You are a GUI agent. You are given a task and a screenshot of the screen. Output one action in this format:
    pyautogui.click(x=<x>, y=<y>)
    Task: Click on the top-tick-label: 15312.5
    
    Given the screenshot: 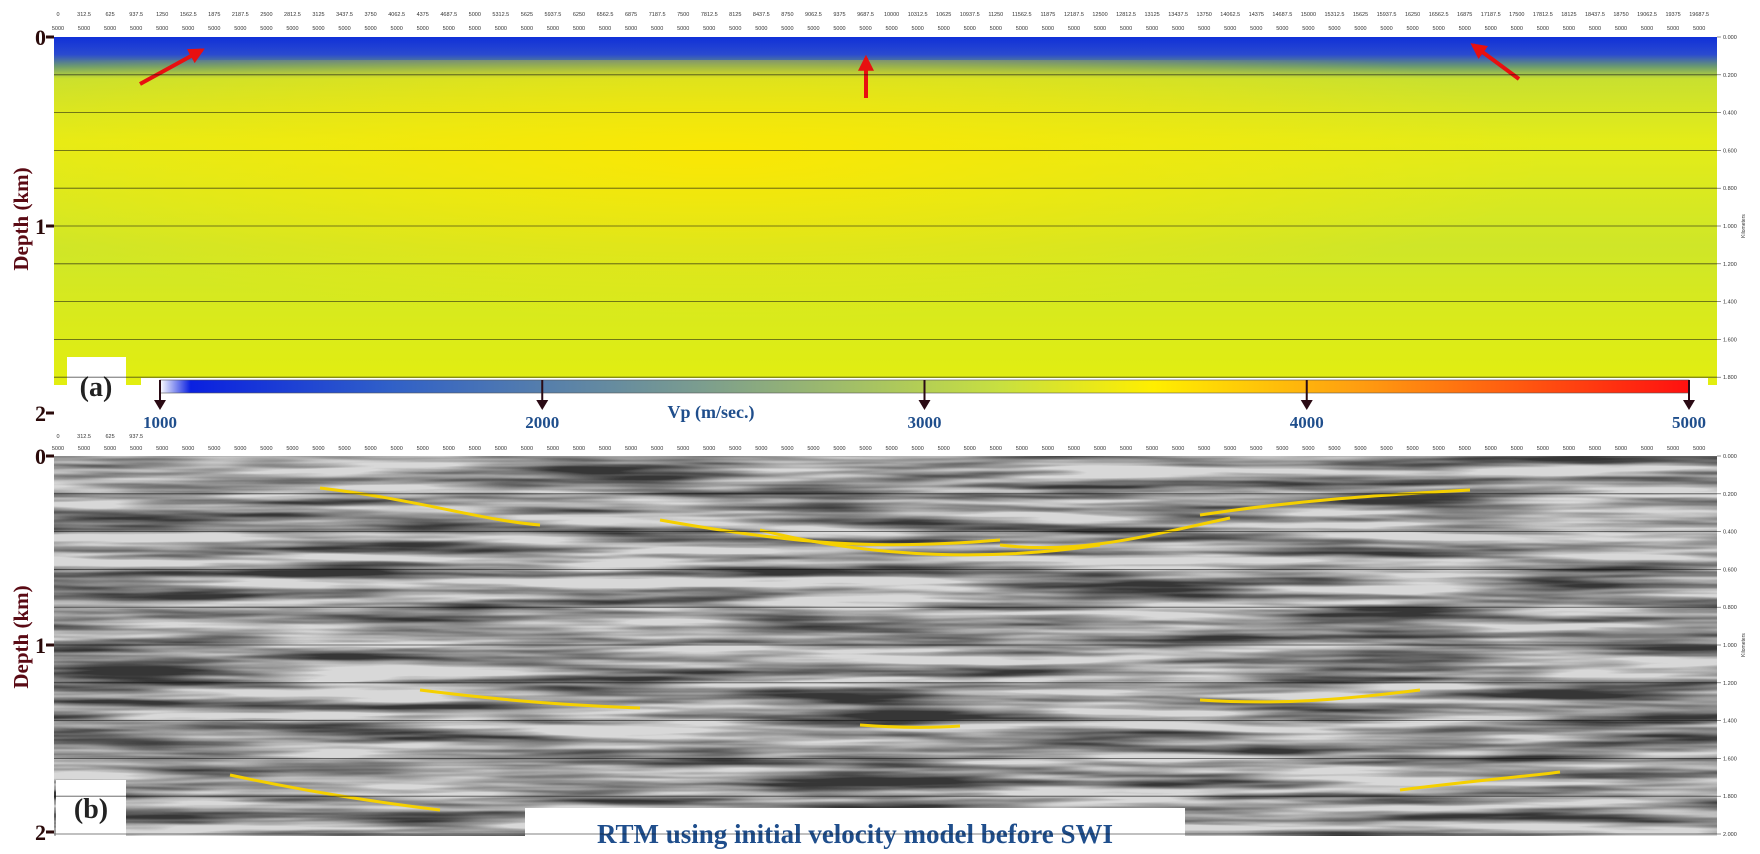 What is the action you would take?
    pyautogui.click(x=1335, y=15)
    